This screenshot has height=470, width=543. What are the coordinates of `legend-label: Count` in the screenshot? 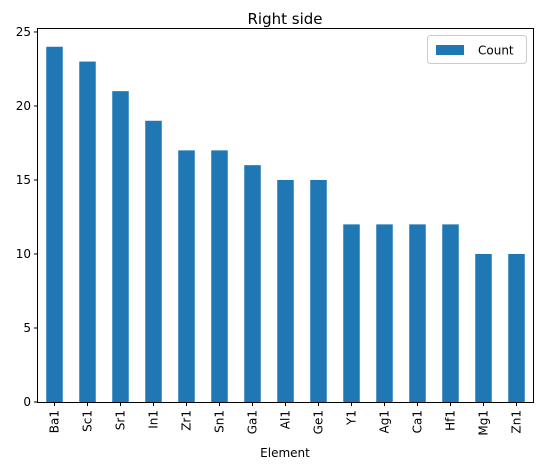 It's located at (496, 51).